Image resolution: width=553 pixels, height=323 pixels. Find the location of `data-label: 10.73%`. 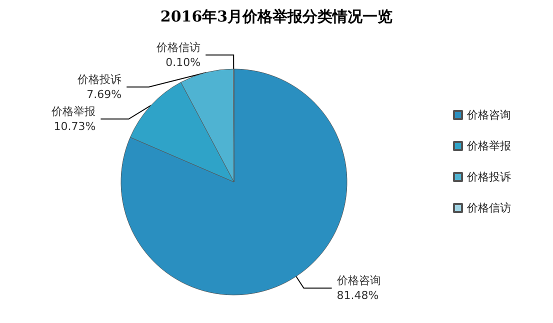

data-label: 10.73% is located at coordinates (75, 126).